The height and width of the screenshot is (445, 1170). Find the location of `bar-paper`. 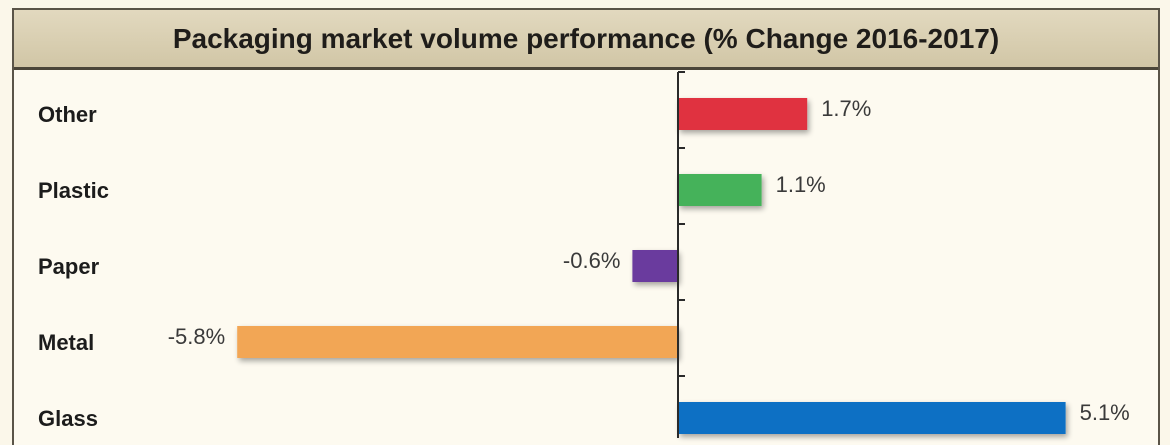

bar-paper is located at coordinates (655, 266).